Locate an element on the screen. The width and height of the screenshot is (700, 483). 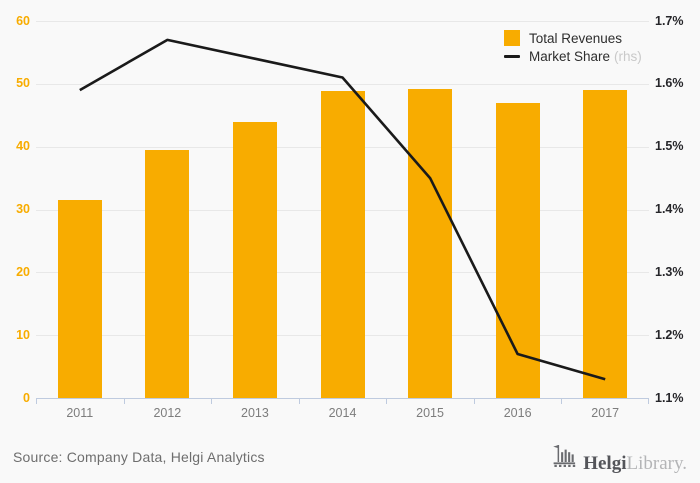
x-axis-label-2017: 2017 is located at coordinates (605, 413).